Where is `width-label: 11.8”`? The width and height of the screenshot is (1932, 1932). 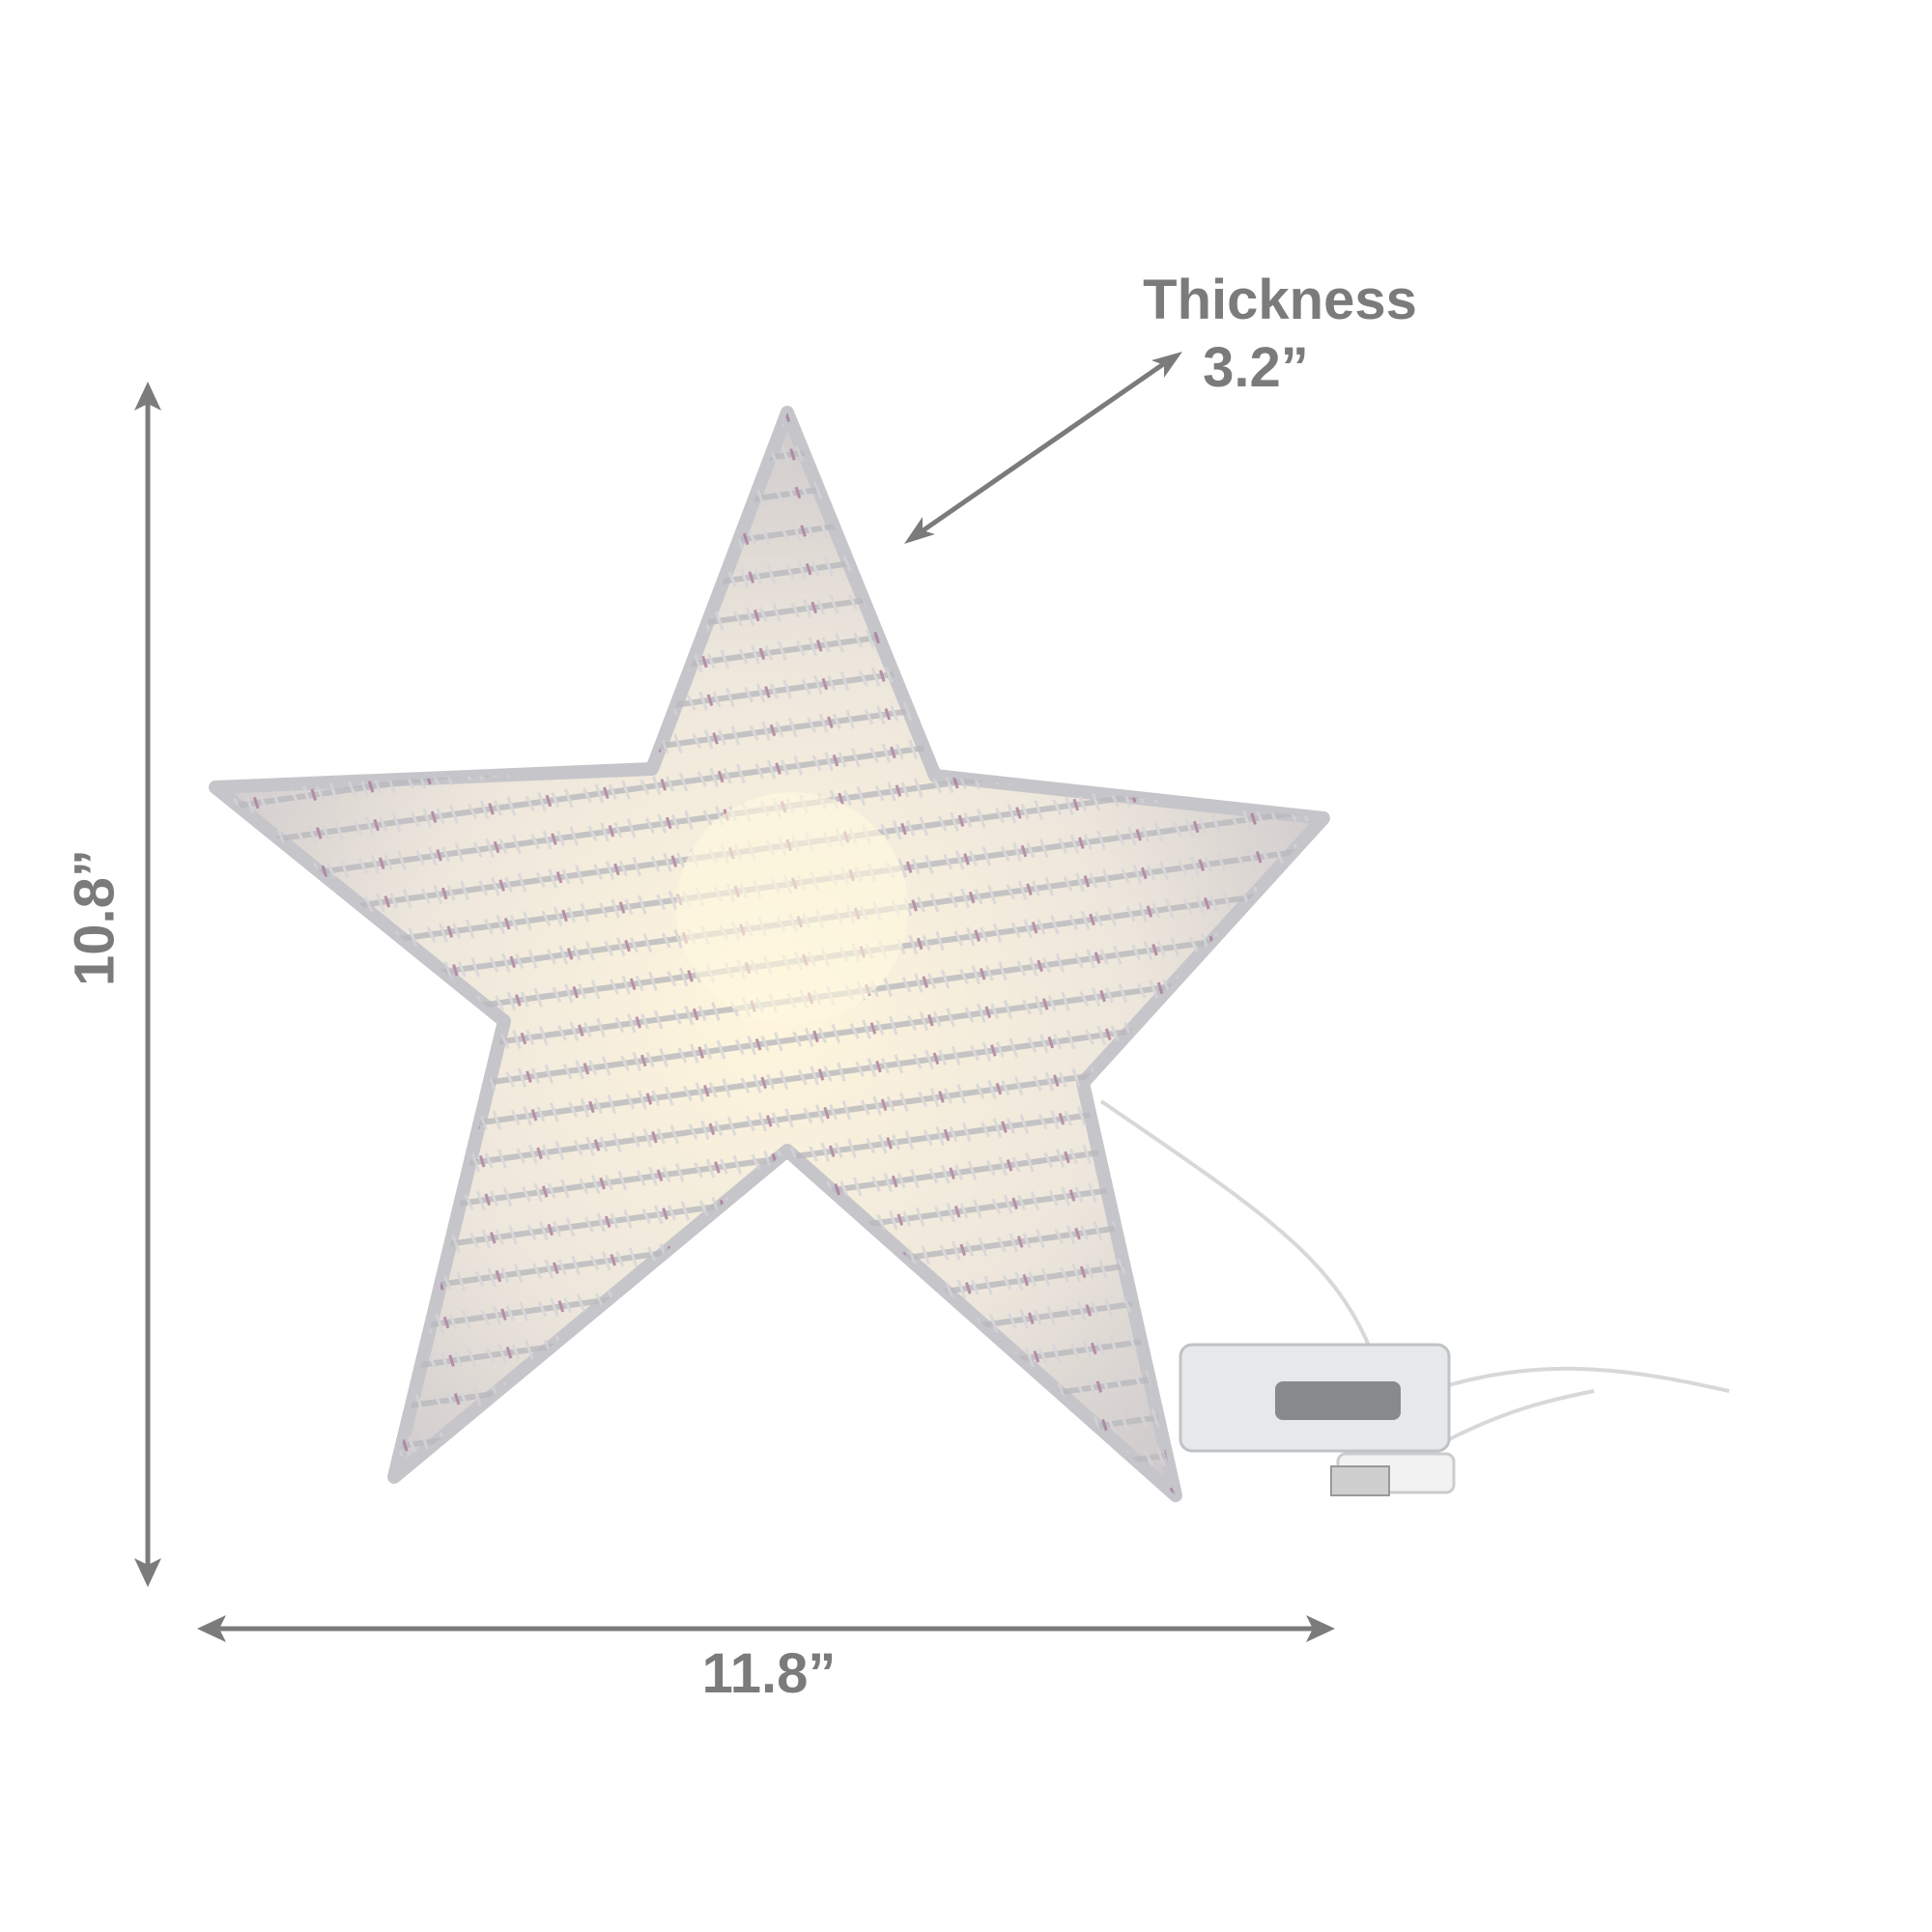
width-label: 11.8” is located at coordinates (769, 1673).